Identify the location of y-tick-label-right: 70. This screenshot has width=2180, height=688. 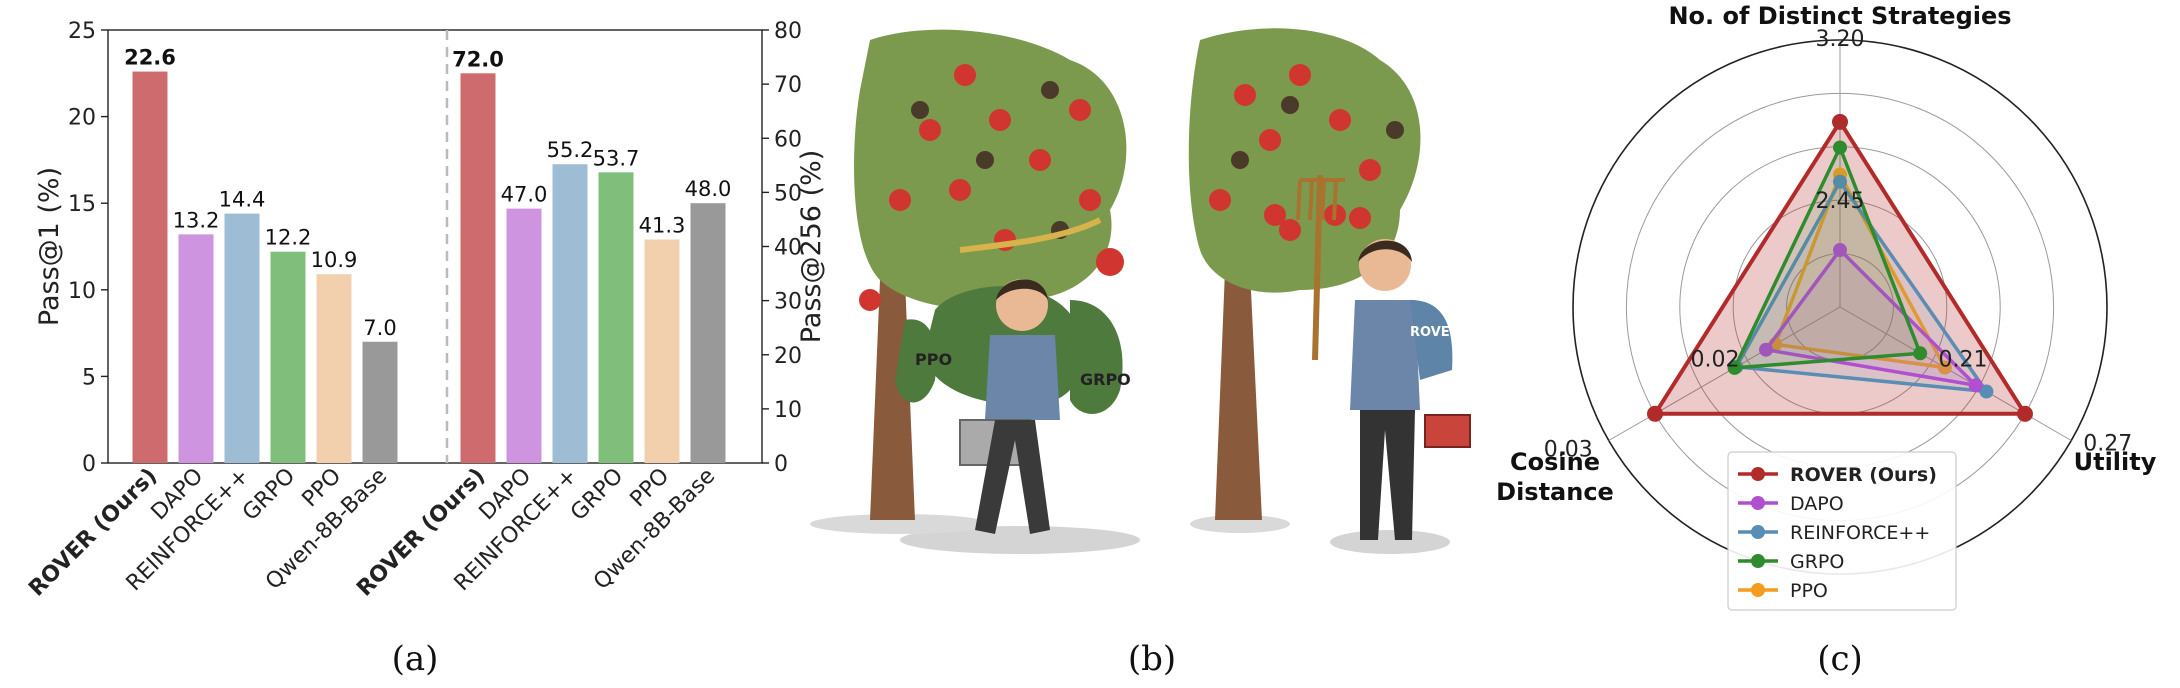
(788, 85).